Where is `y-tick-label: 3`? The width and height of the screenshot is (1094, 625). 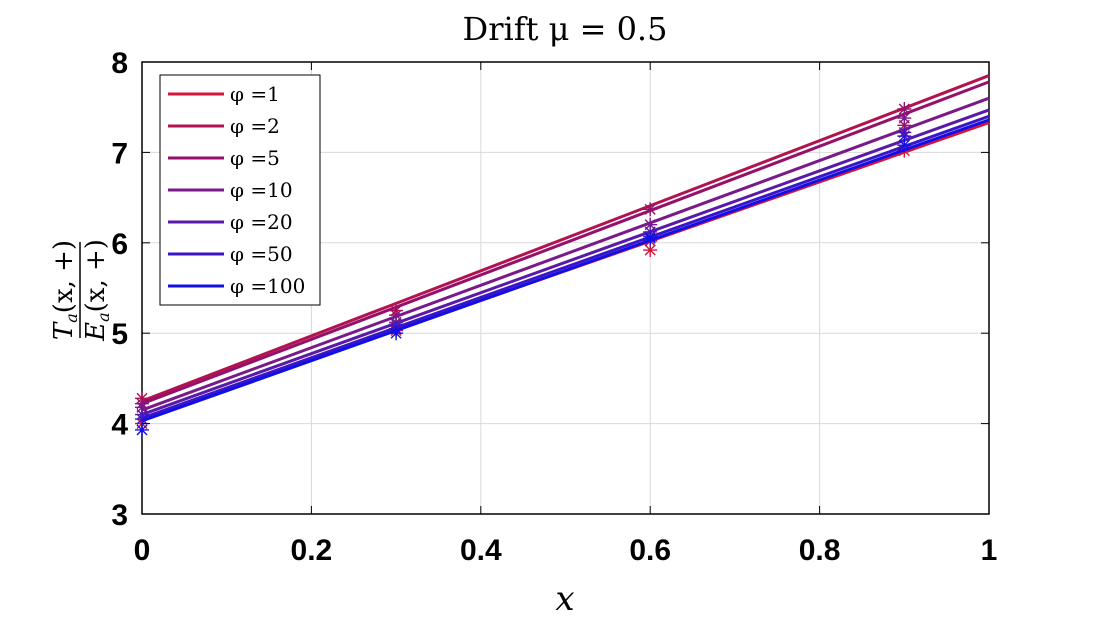 y-tick-label: 3 is located at coordinates (119, 515).